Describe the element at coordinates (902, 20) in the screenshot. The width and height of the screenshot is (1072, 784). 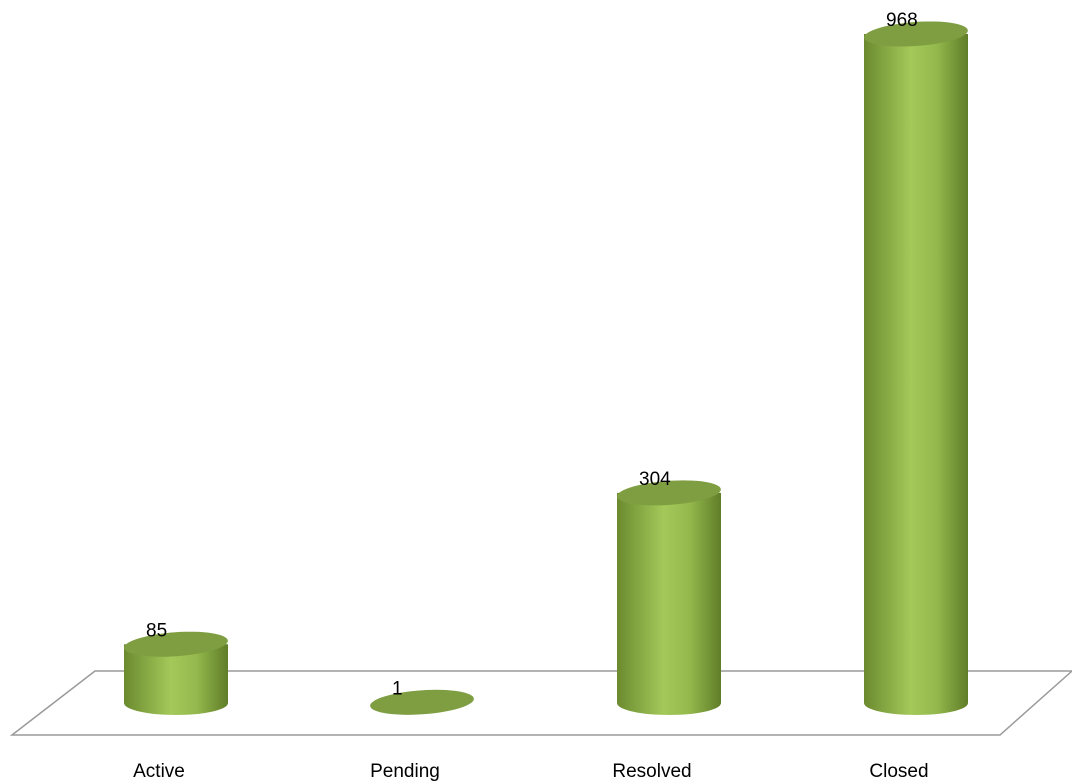
I see `data-label-closed: 968` at that location.